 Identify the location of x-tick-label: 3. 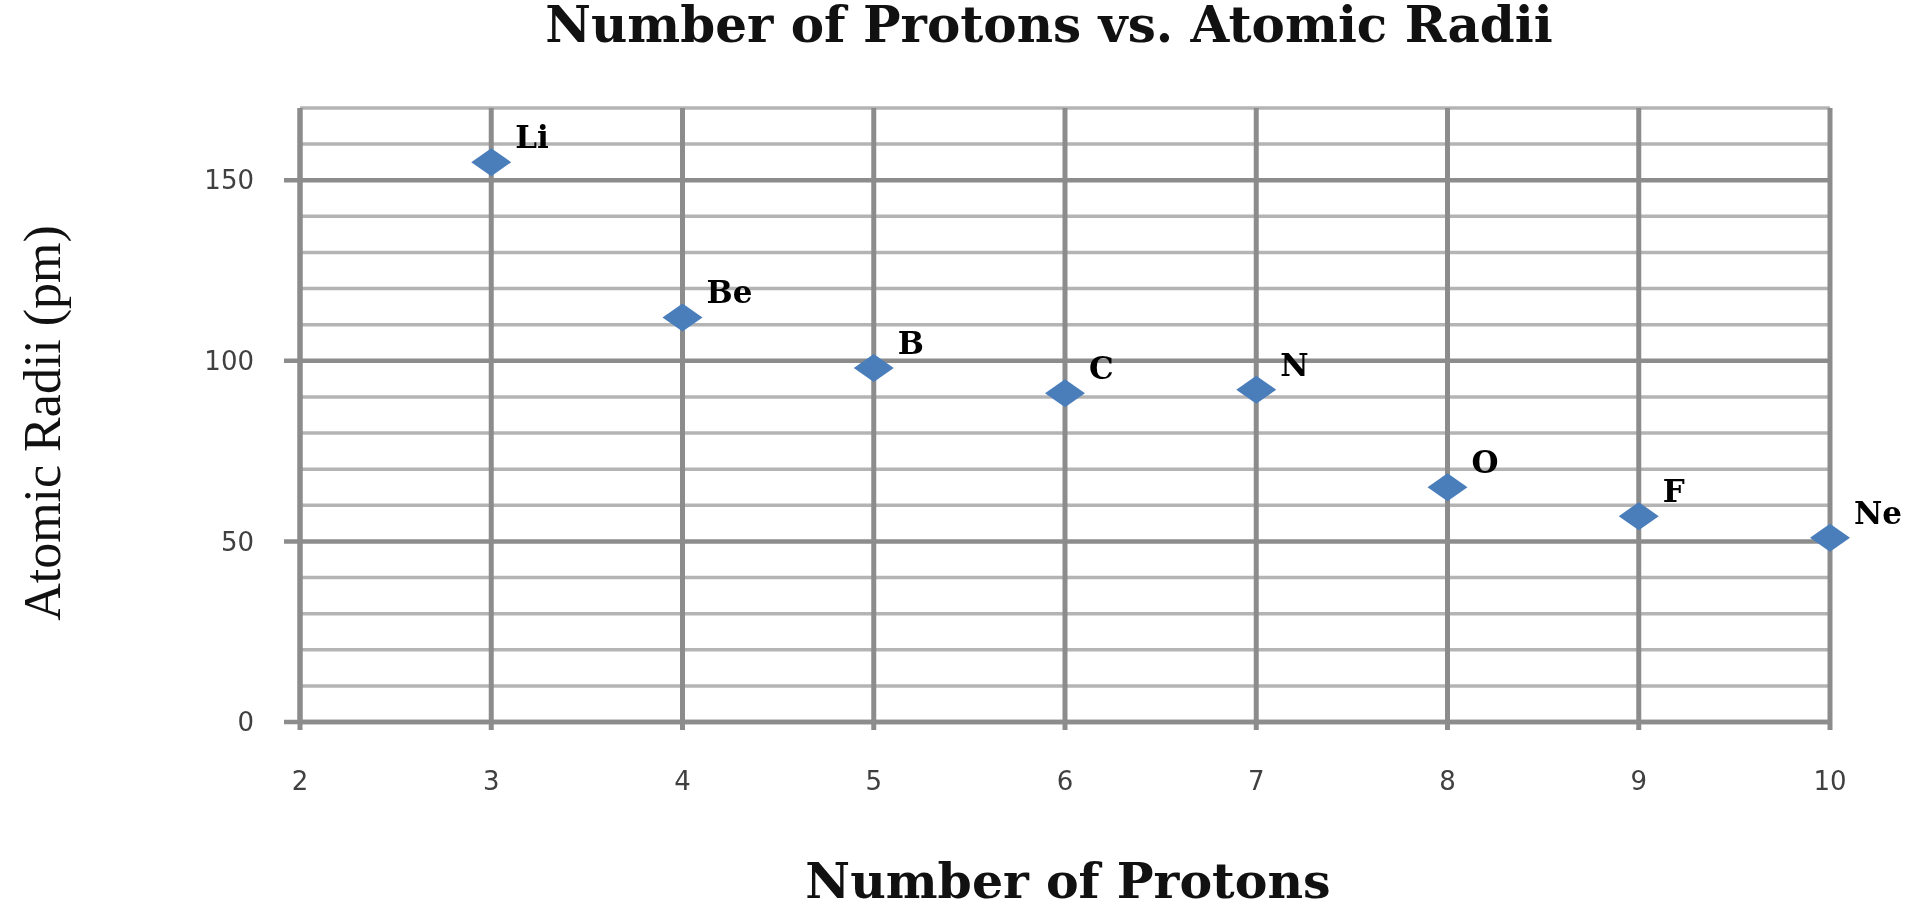
(491, 781).